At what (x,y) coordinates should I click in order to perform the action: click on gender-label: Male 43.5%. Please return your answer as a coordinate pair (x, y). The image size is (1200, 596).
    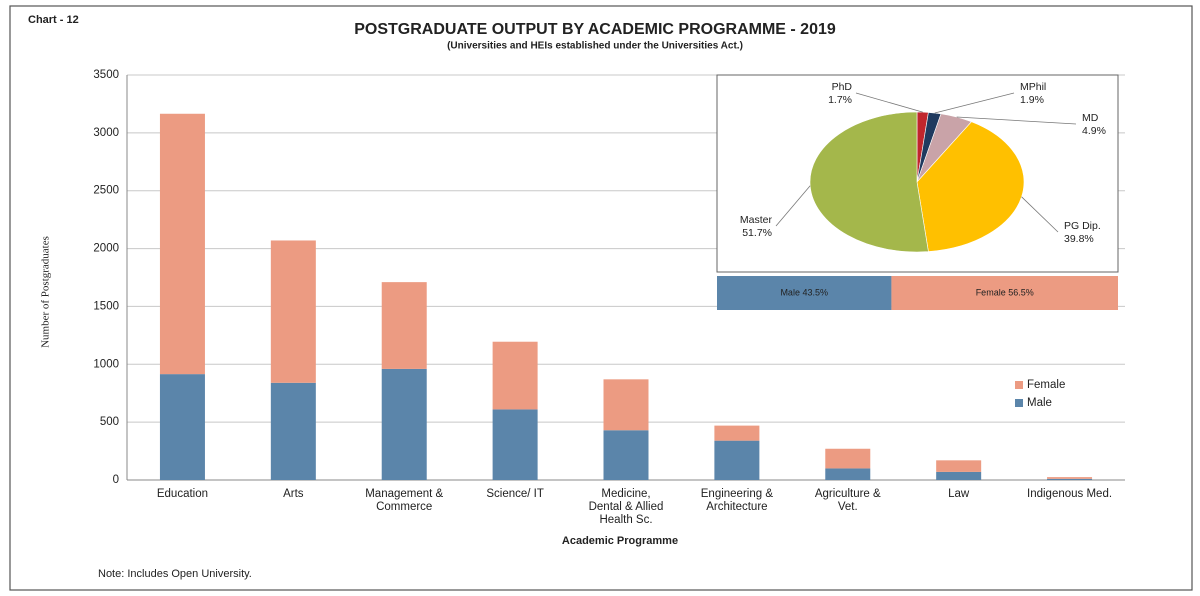
    Looking at the image, I should click on (804, 292).